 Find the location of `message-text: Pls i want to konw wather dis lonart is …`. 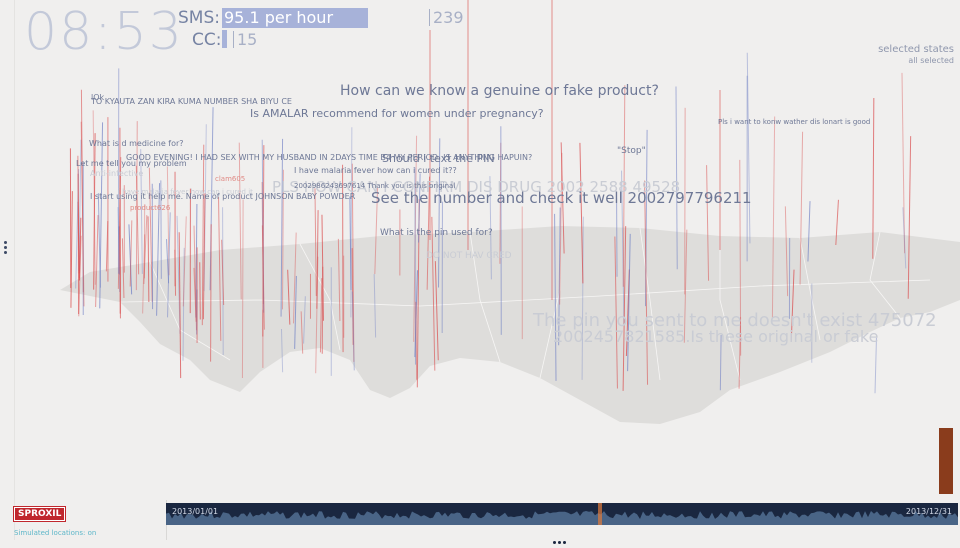

message-text: Pls i want to konw wather dis lonart is … is located at coordinates (794, 122).